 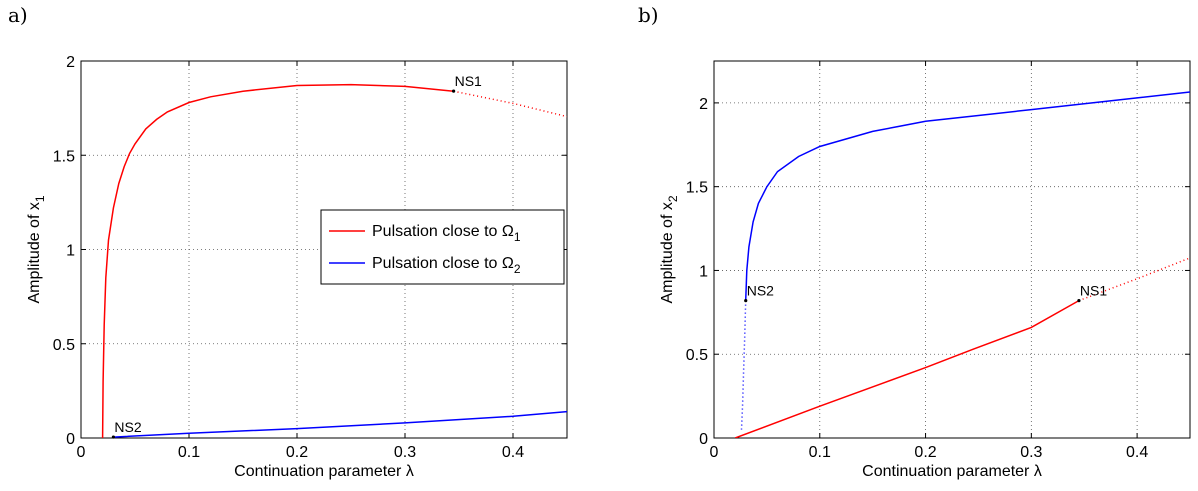 I want to click on ytick-label-a-2: 1, so click(x=70, y=251).